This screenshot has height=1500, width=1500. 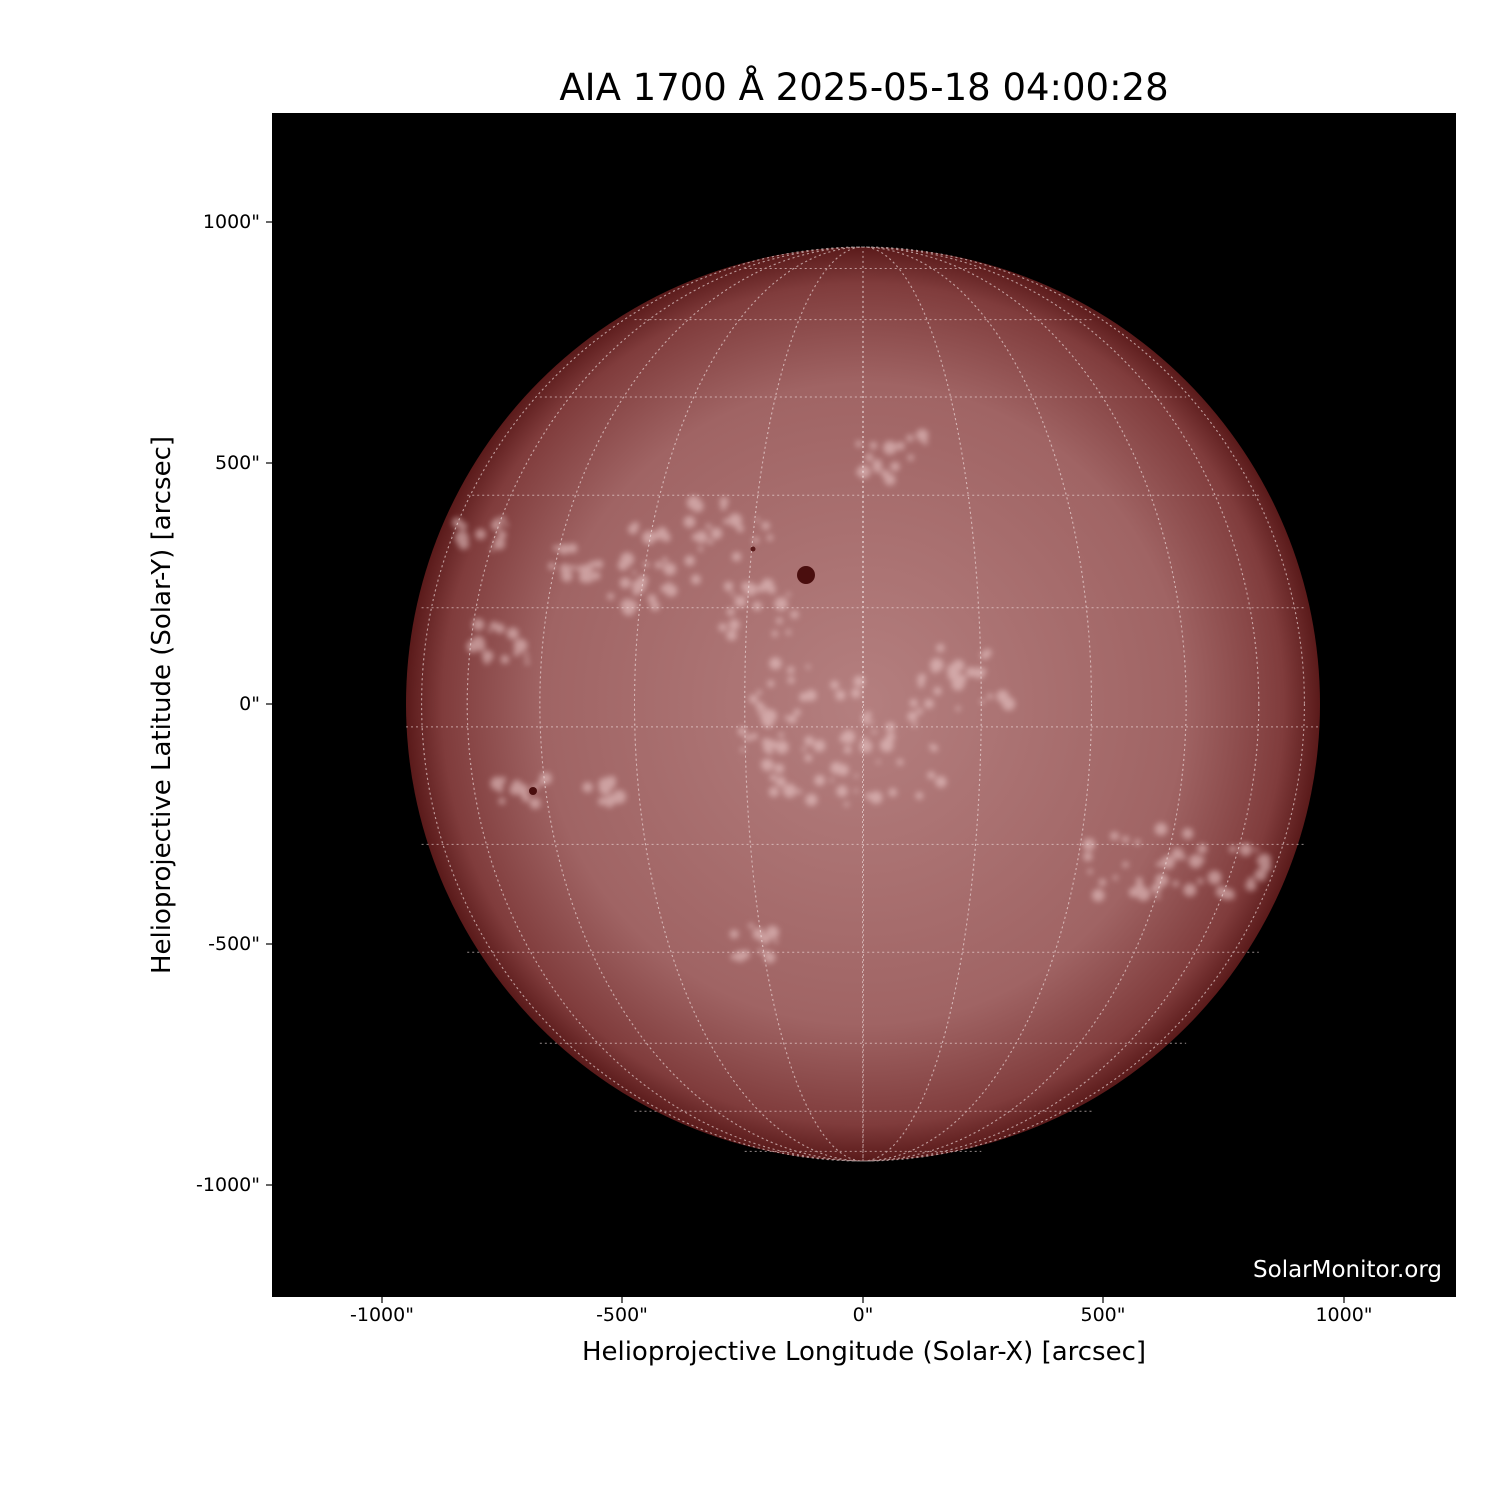 What do you see at coordinates (1103, 1315) in the screenshot?
I see `x-tick-label: 500"` at bounding box center [1103, 1315].